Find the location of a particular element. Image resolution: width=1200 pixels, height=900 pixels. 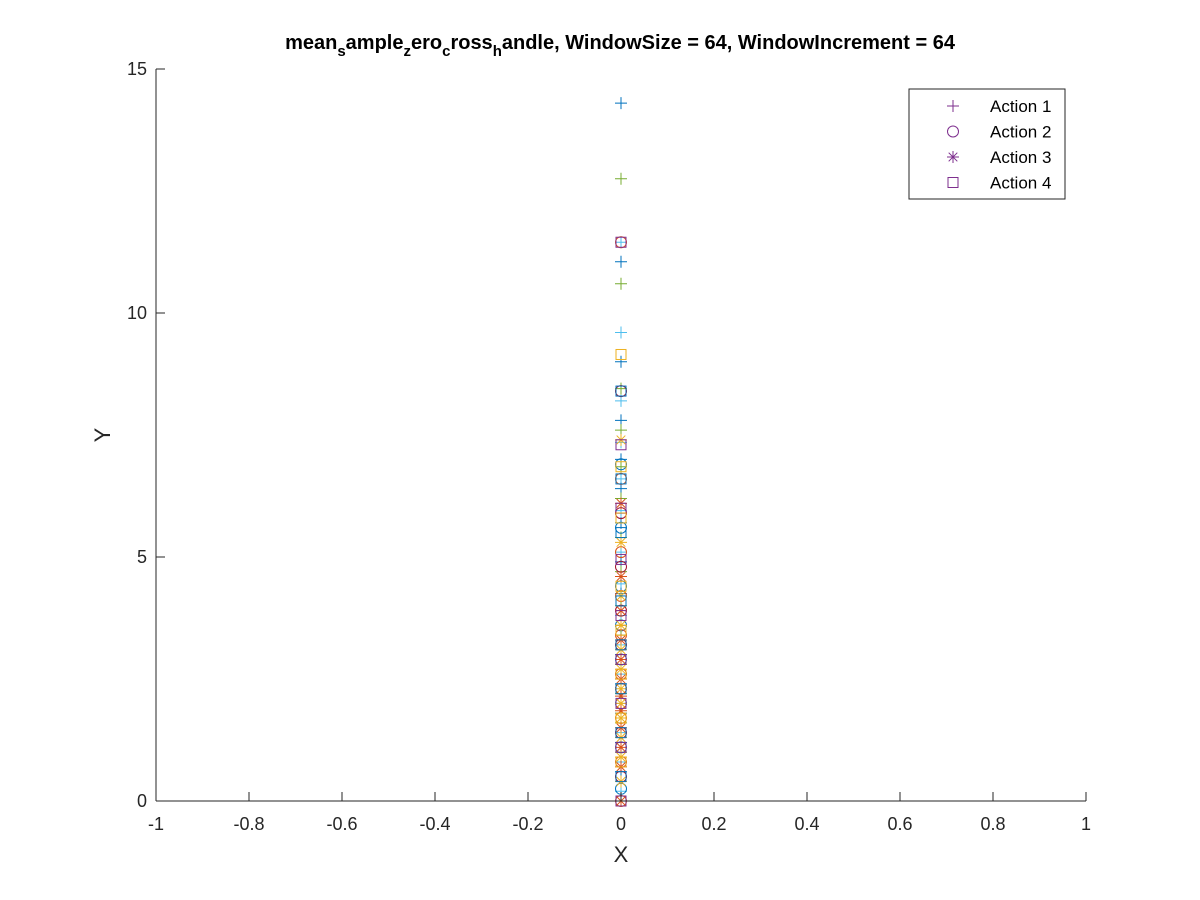

y-ticks: 0 5 10 15 is located at coordinates (146, 435).